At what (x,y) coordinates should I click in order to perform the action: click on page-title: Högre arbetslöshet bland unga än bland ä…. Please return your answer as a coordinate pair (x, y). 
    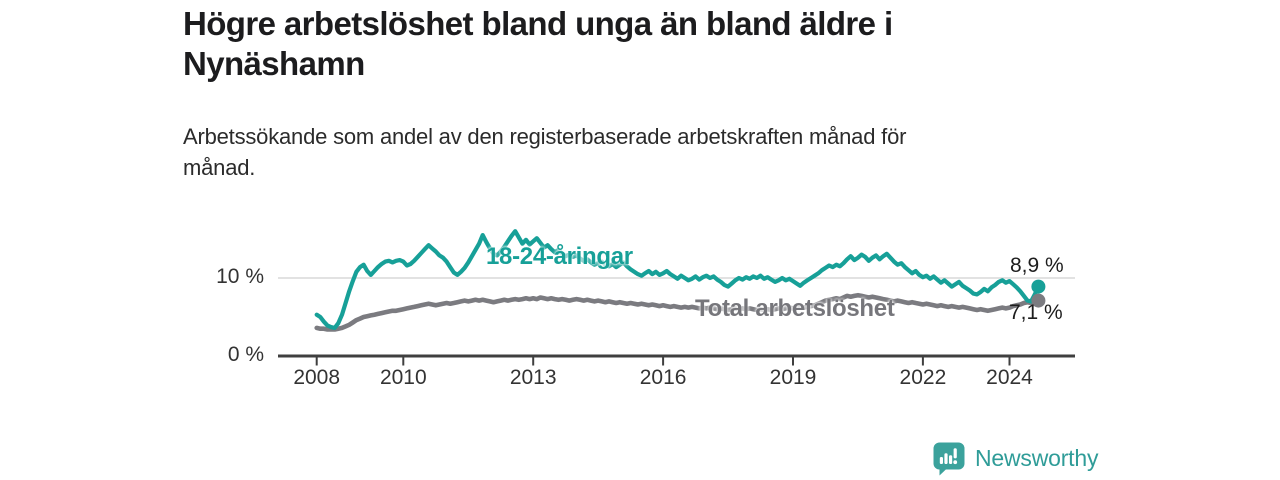
    Looking at the image, I should click on (538, 43).